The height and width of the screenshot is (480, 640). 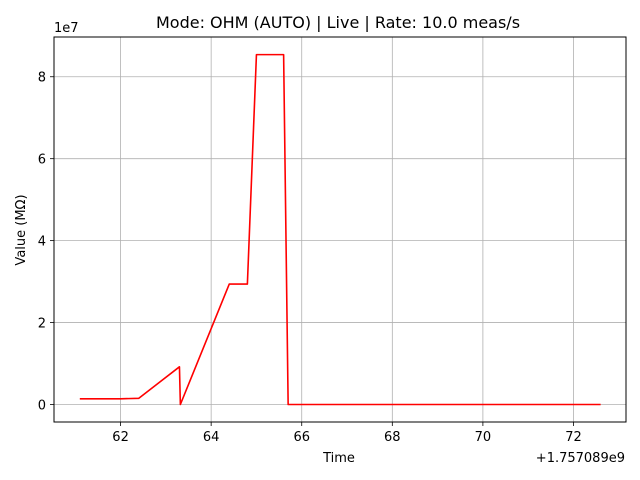 What do you see at coordinates (301, 437) in the screenshot?
I see `x-tick-label: 66` at bounding box center [301, 437].